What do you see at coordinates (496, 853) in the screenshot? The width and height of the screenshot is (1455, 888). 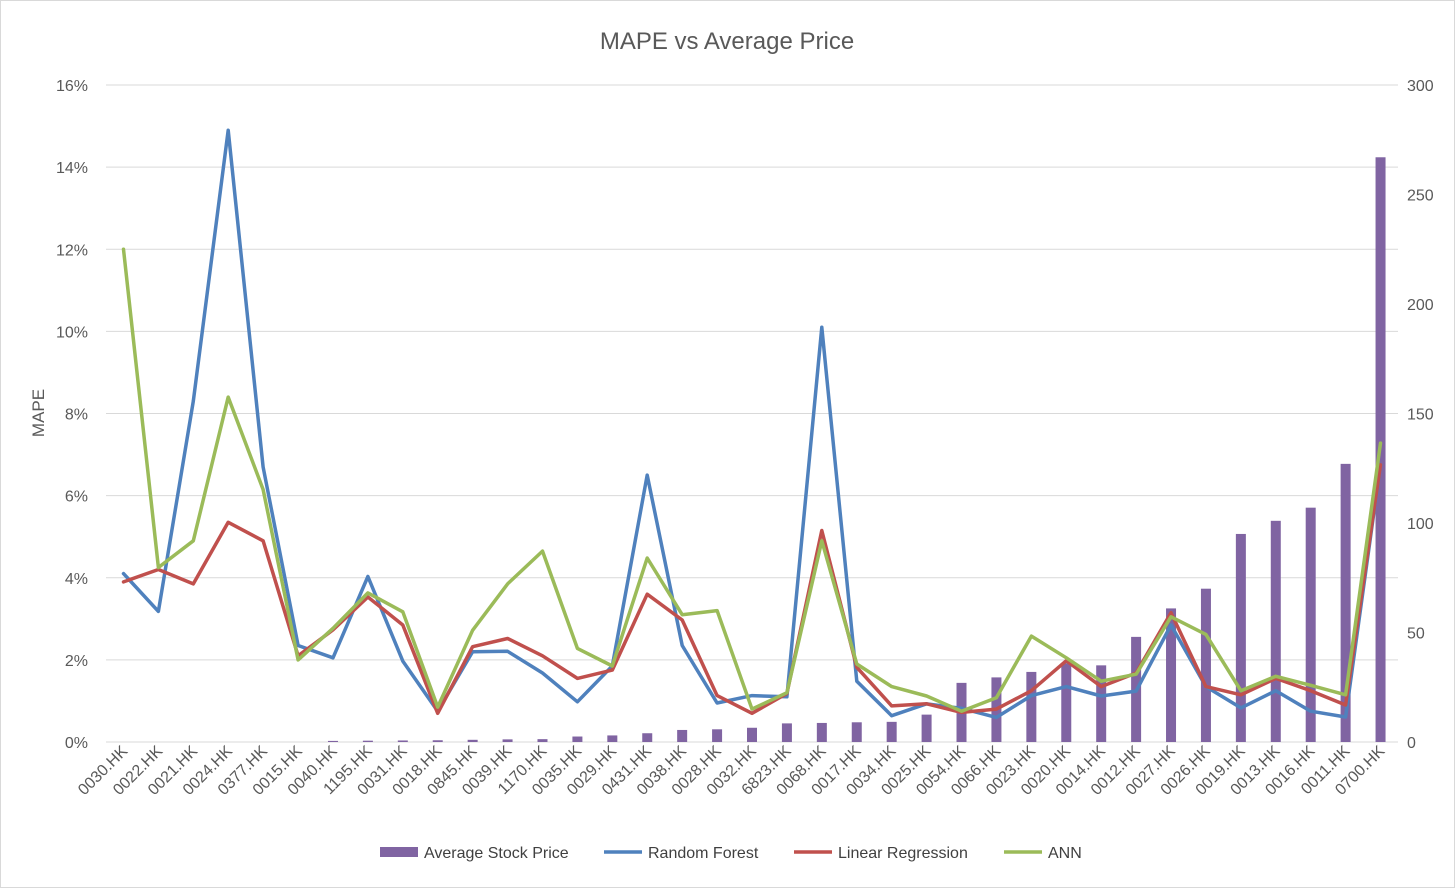 I see `legend-label: Average Stock Price` at bounding box center [496, 853].